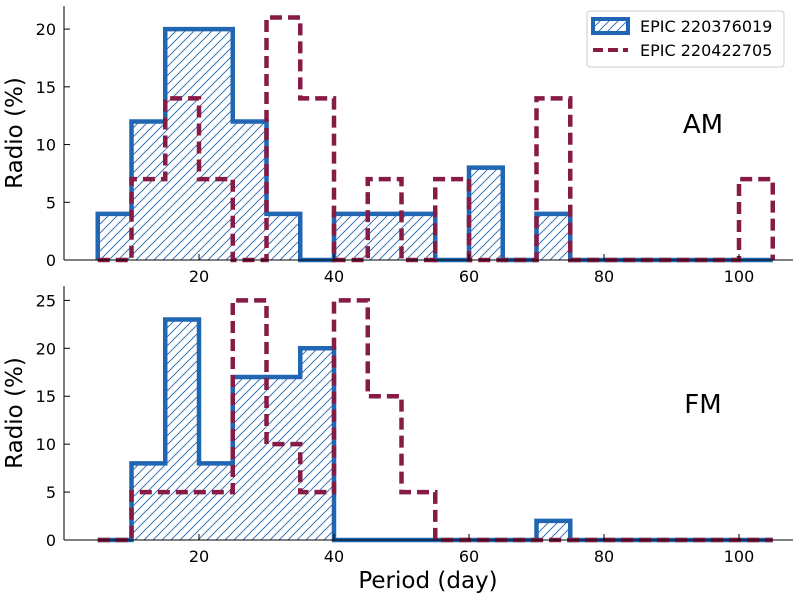 This screenshot has width=800, height=600. I want to click on ytick-label-fm-25: 25, so click(46, 300).